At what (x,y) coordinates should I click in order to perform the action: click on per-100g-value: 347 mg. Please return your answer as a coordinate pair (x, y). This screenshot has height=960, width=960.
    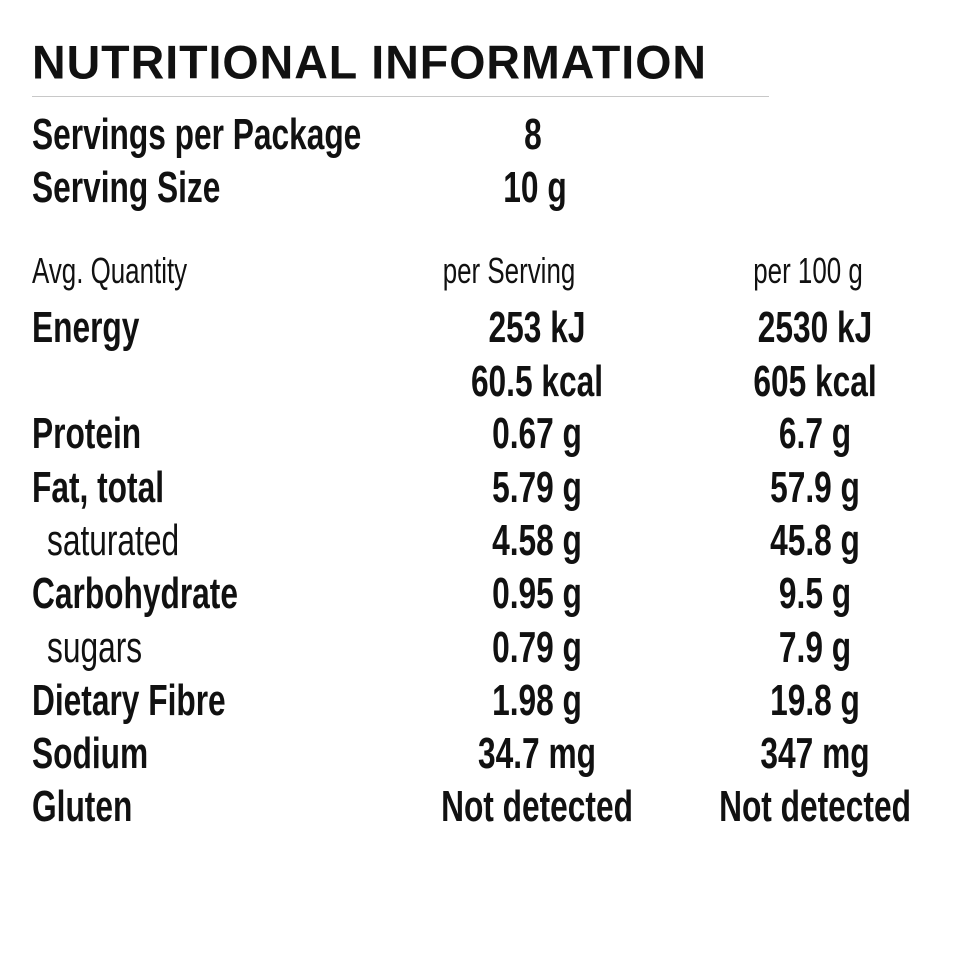
    Looking at the image, I should click on (815, 753).